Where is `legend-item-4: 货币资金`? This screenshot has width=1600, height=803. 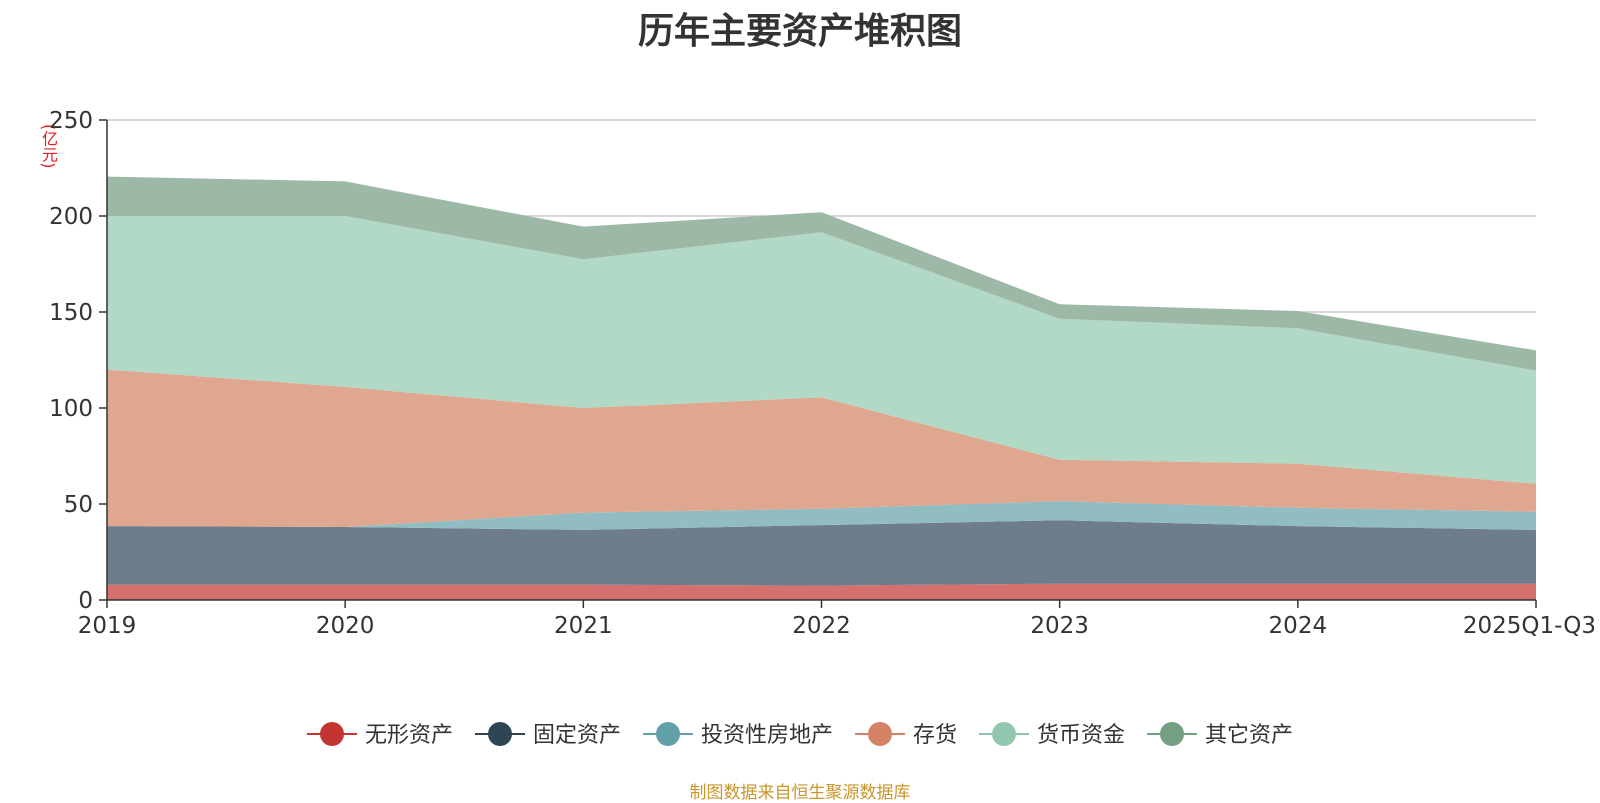 legend-item-4: 货币资金 is located at coordinates (1052, 735).